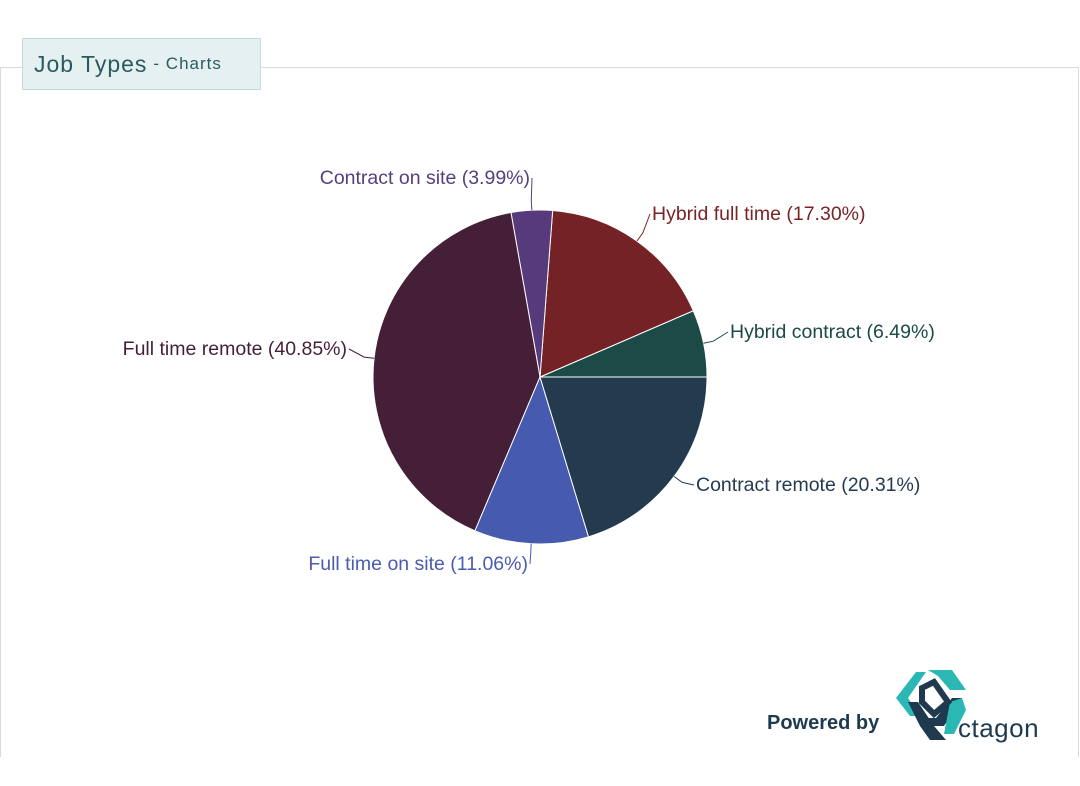 This screenshot has height=786, width=1080. Describe the element at coordinates (361, 353) in the screenshot. I see `leader-line-full-time-remote` at that location.